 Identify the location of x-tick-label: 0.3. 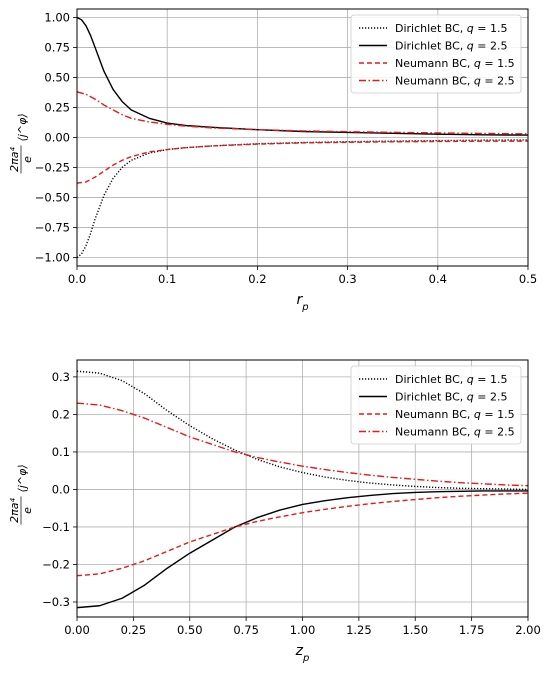
(347, 279).